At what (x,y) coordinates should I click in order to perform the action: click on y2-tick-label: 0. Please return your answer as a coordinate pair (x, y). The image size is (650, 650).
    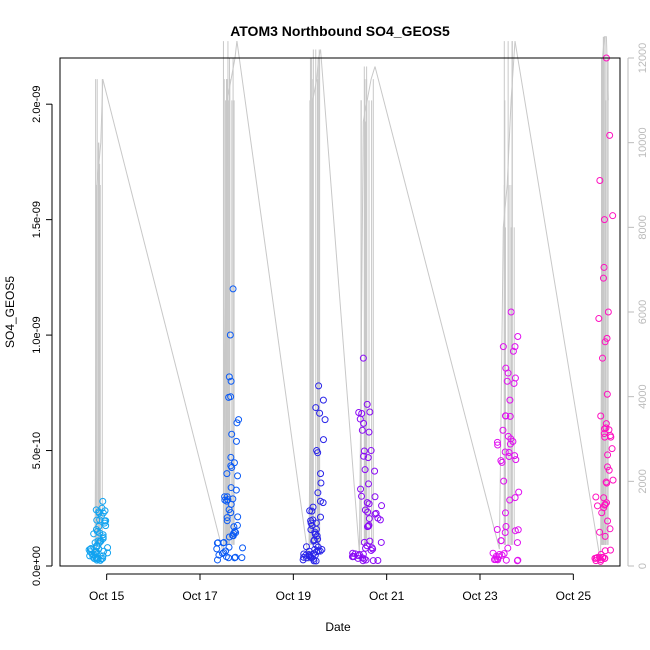
    Looking at the image, I should click on (643, 566).